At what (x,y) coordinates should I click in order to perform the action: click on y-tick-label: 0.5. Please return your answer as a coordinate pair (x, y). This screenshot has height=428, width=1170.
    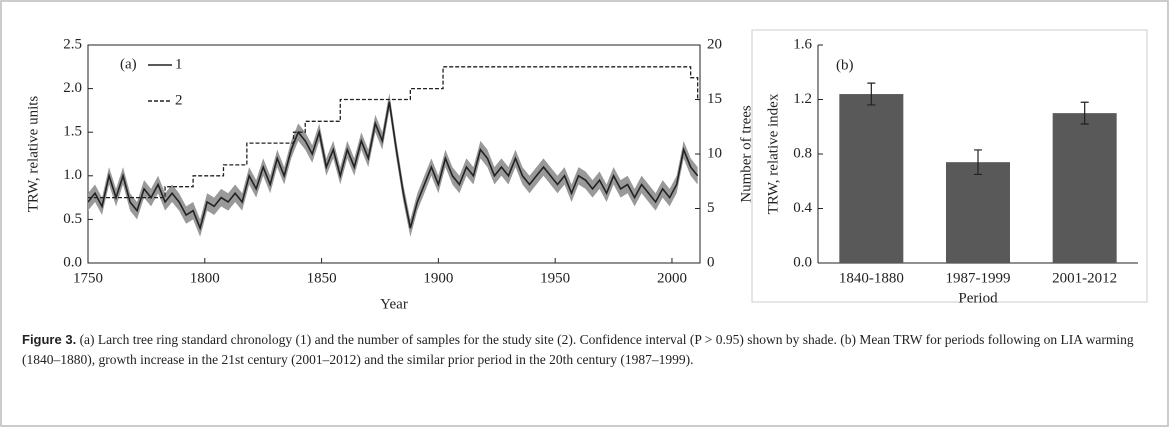
    Looking at the image, I should click on (72, 219).